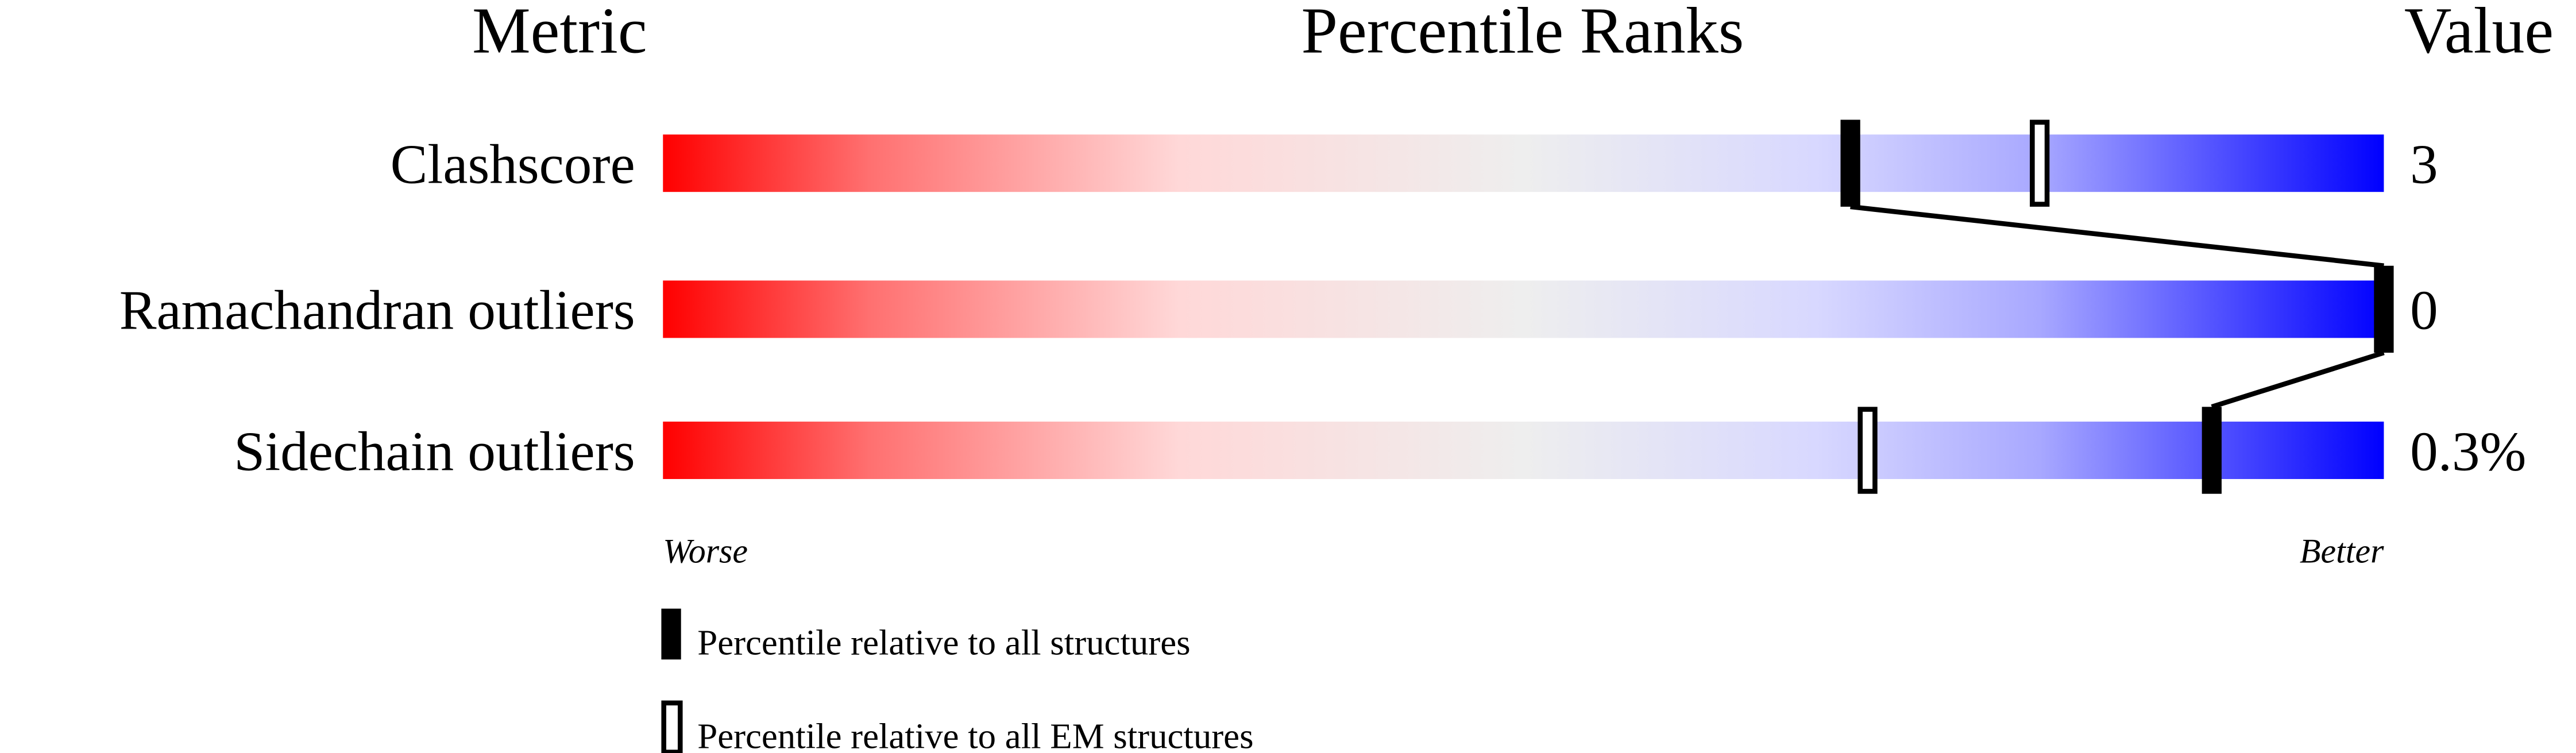  I want to click on axis-label-worse: Worse, so click(705, 551).